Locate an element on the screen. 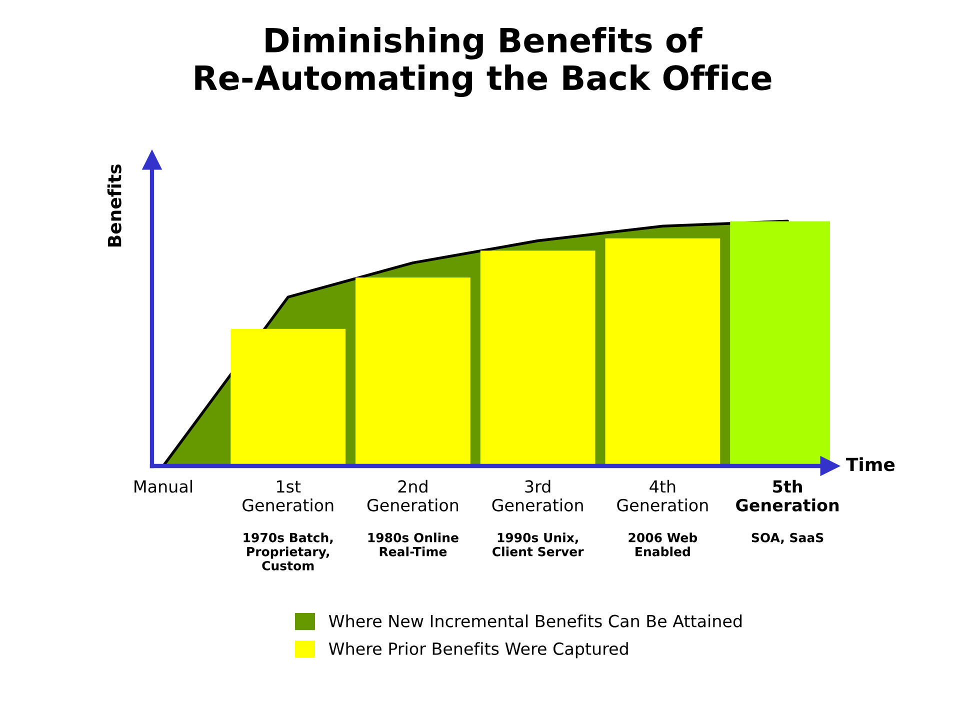 Image resolution: width=965 pixels, height=723 pixels. chart-title: Diminishing Benefits of Re-Automating the Back Office is located at coordinates (483, 62).